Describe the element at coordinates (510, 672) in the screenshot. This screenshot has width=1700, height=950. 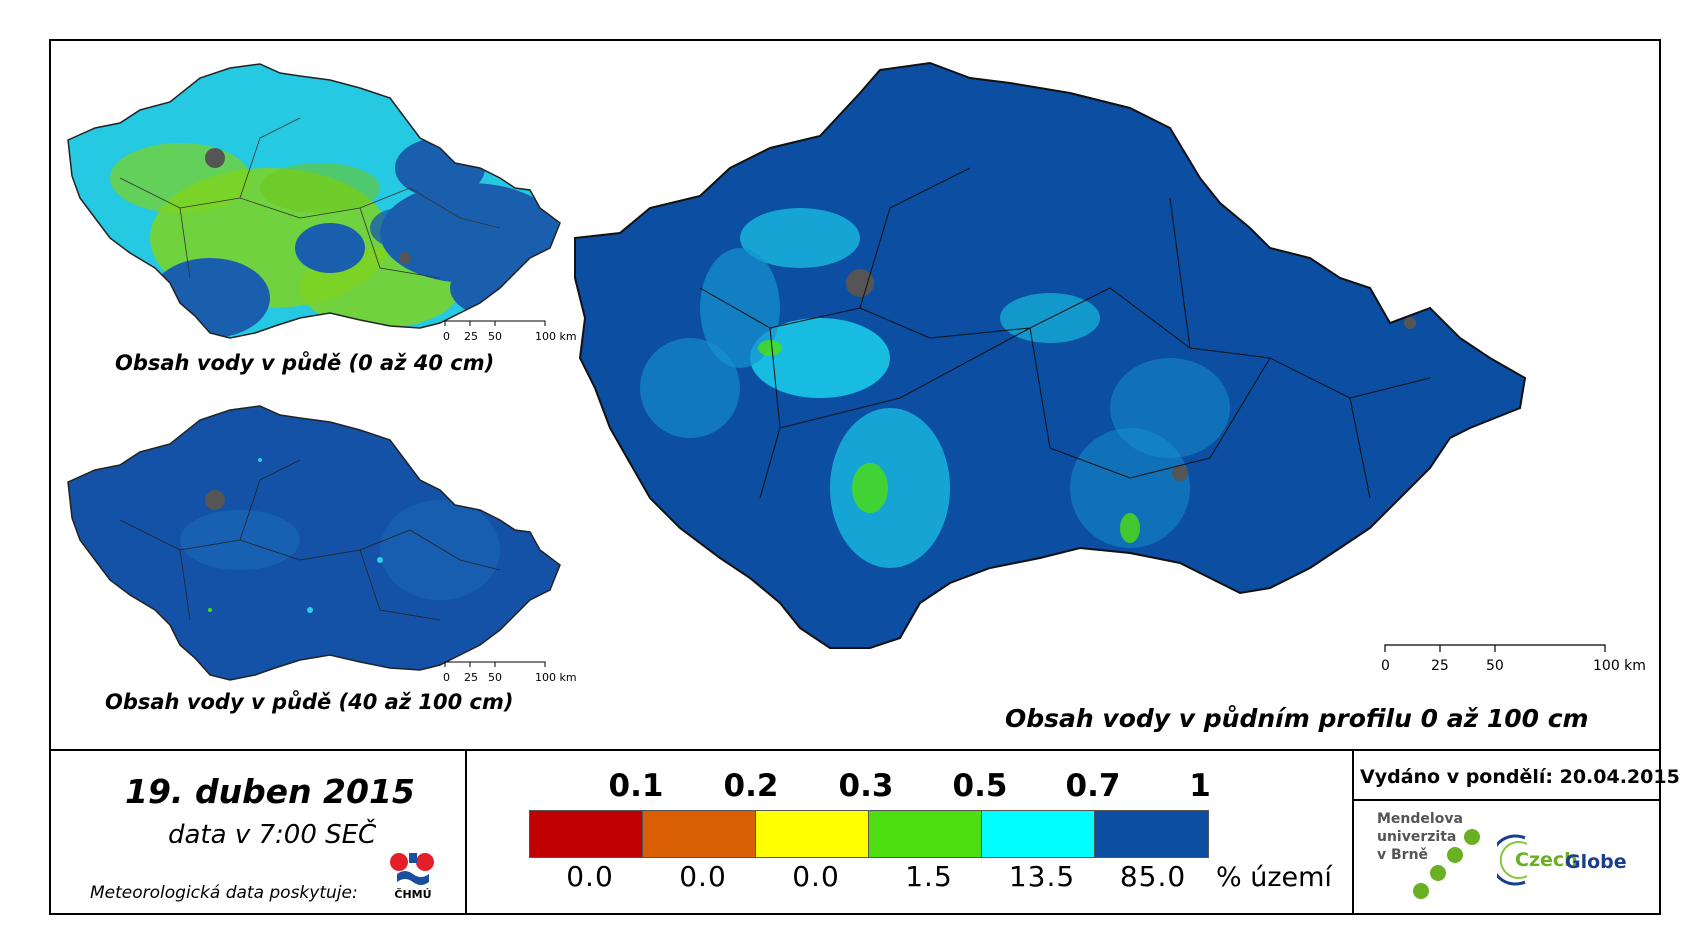
I see `scalebar-bottom-left: 0 25 50 100 km` at that location.